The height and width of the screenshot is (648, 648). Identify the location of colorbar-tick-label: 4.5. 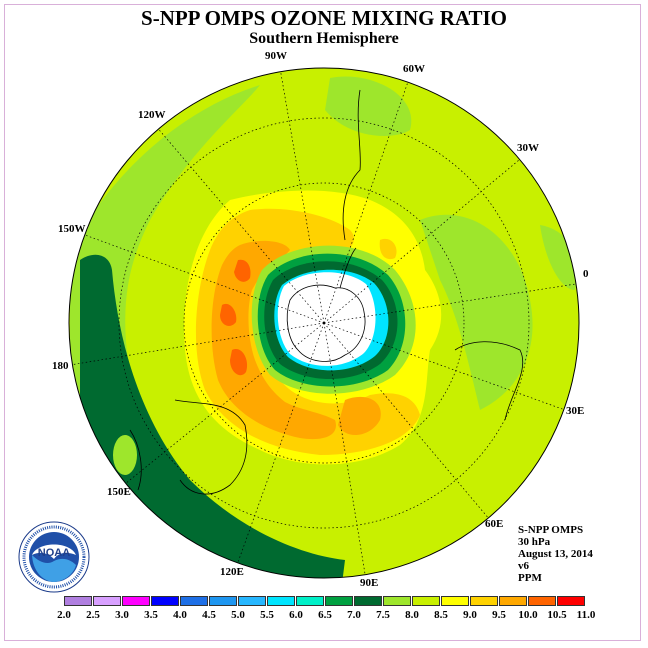
(209, 615).